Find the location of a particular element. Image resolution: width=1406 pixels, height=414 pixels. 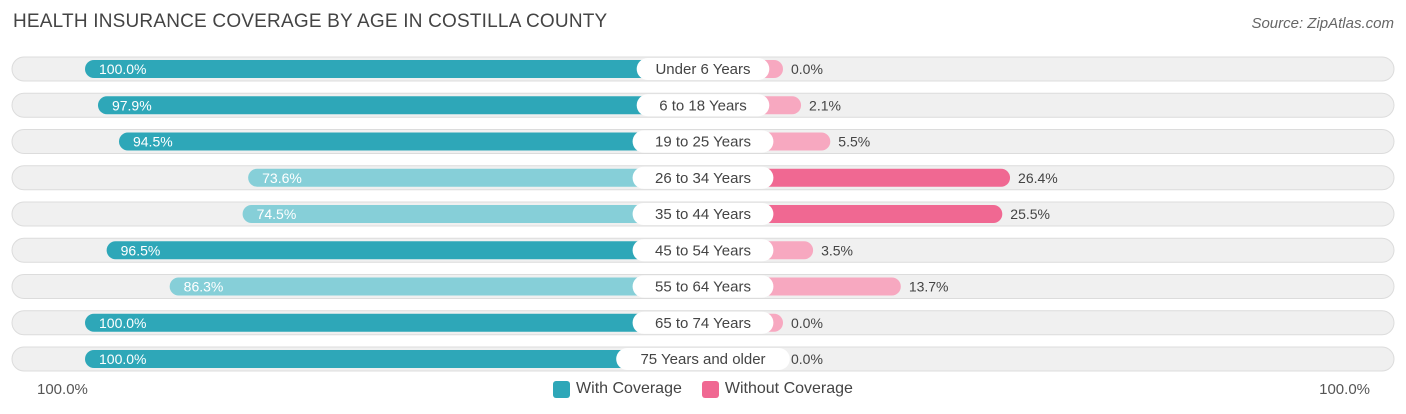

label-with-value: 74.5% is located at coordinates (277, 214).